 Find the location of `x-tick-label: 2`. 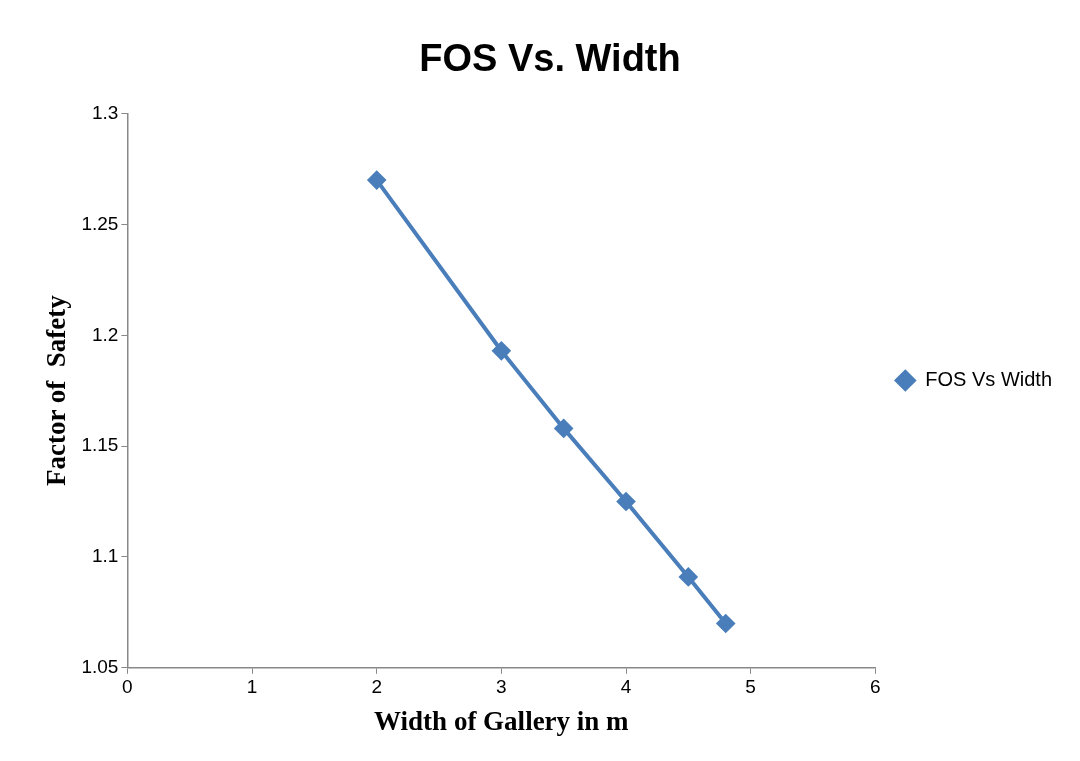

x-tick-label: 2 is located at coordinates (376, 687).